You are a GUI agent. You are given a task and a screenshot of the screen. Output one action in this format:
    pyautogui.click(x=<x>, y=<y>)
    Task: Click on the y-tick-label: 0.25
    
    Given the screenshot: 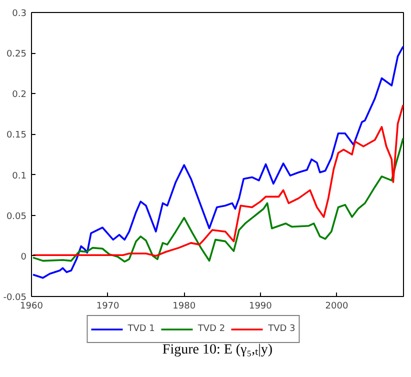 What is the action you would take?
    pyautogui.click(x=16, y=55)
    